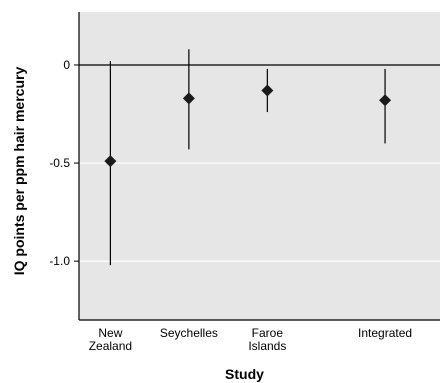 The width and height of the screenshot is (440, 383). What do you see at coordinates (244, 374) in the screenshot?
I see `x-axis-title: Study` at bounding box center [244, 374].